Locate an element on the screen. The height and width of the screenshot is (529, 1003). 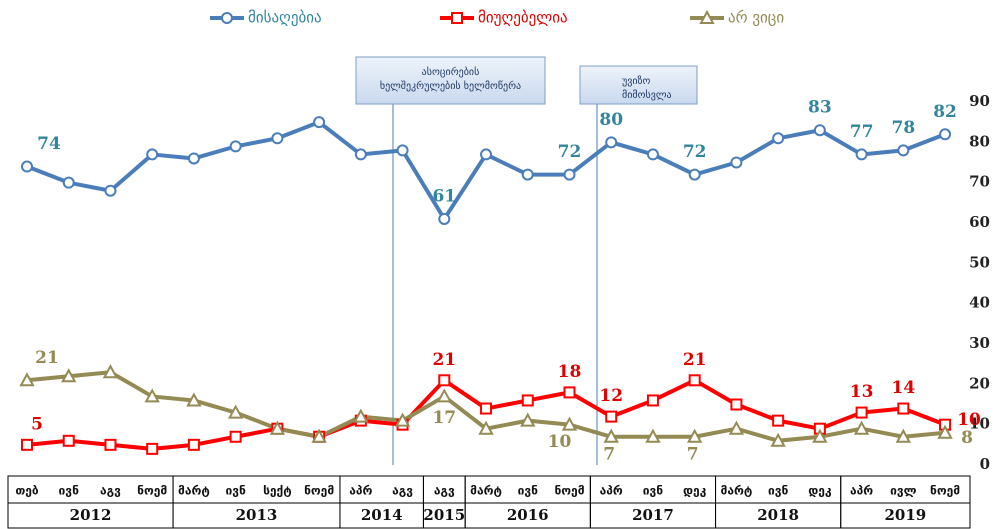
year-label: 2017 is located at coordinates (653, 515).